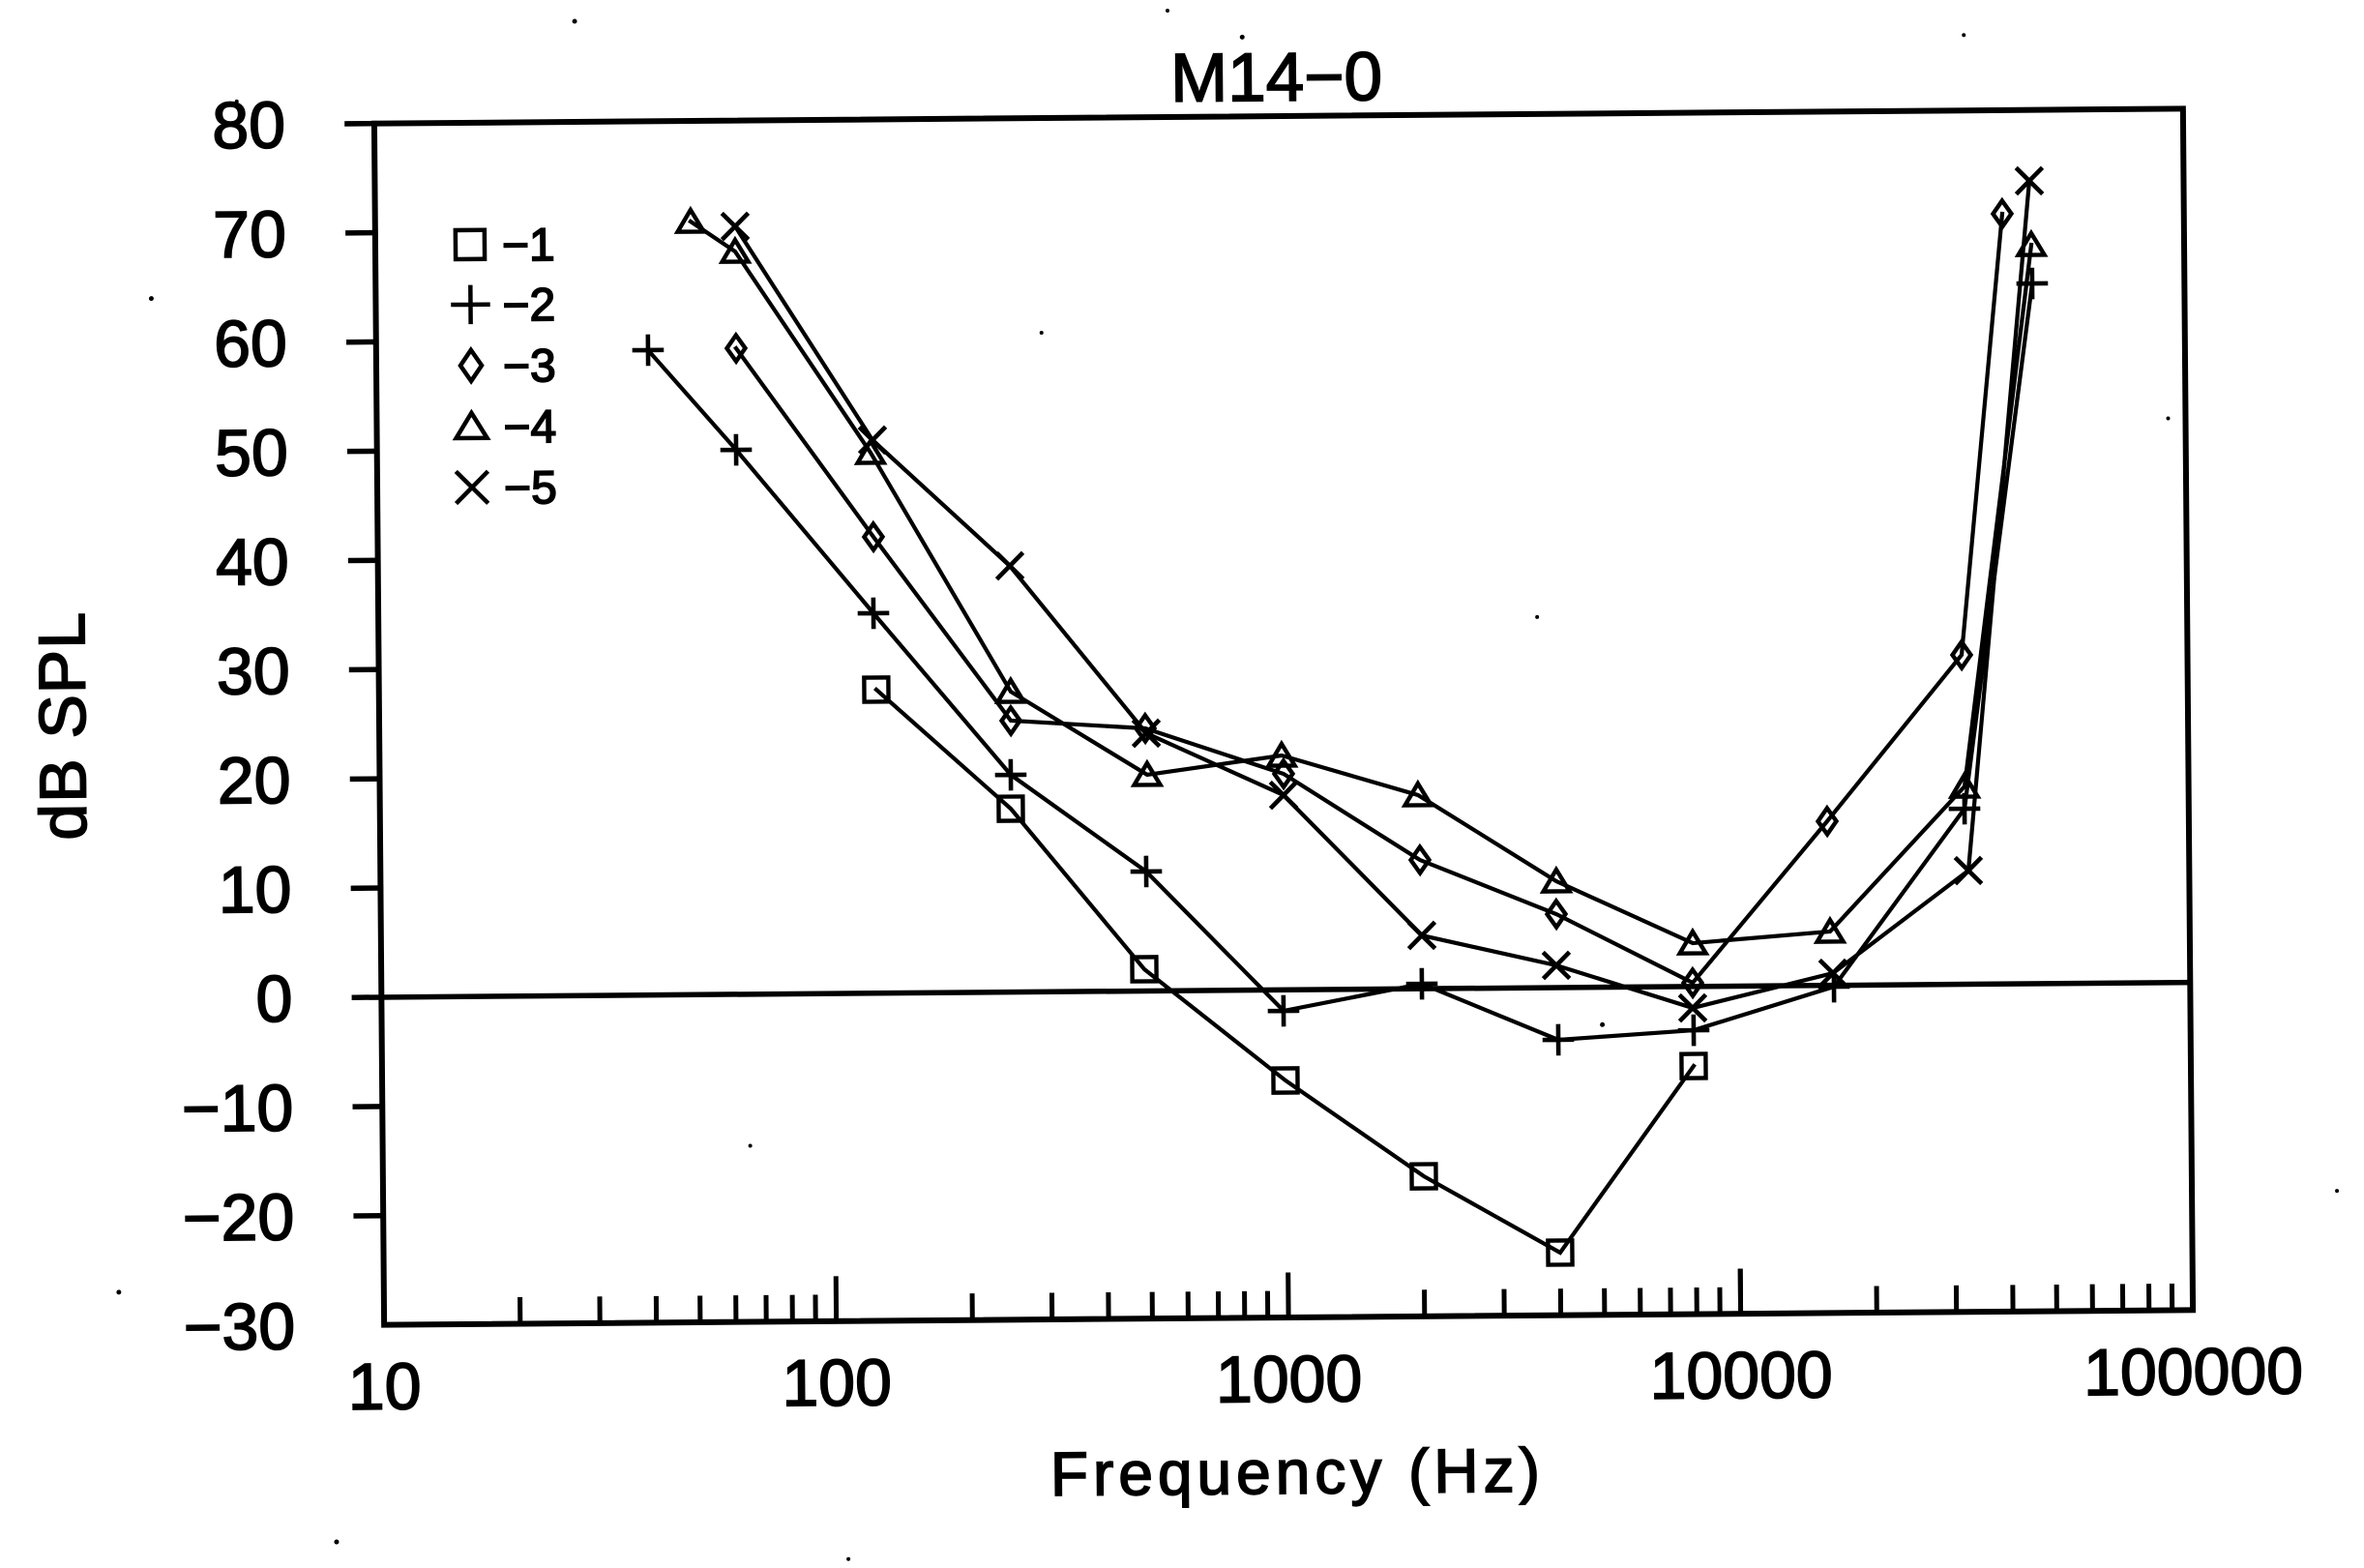 This screenshot has width=2364, height=1568. I want to click on svg-text: 1000, so click(1289, 1379).